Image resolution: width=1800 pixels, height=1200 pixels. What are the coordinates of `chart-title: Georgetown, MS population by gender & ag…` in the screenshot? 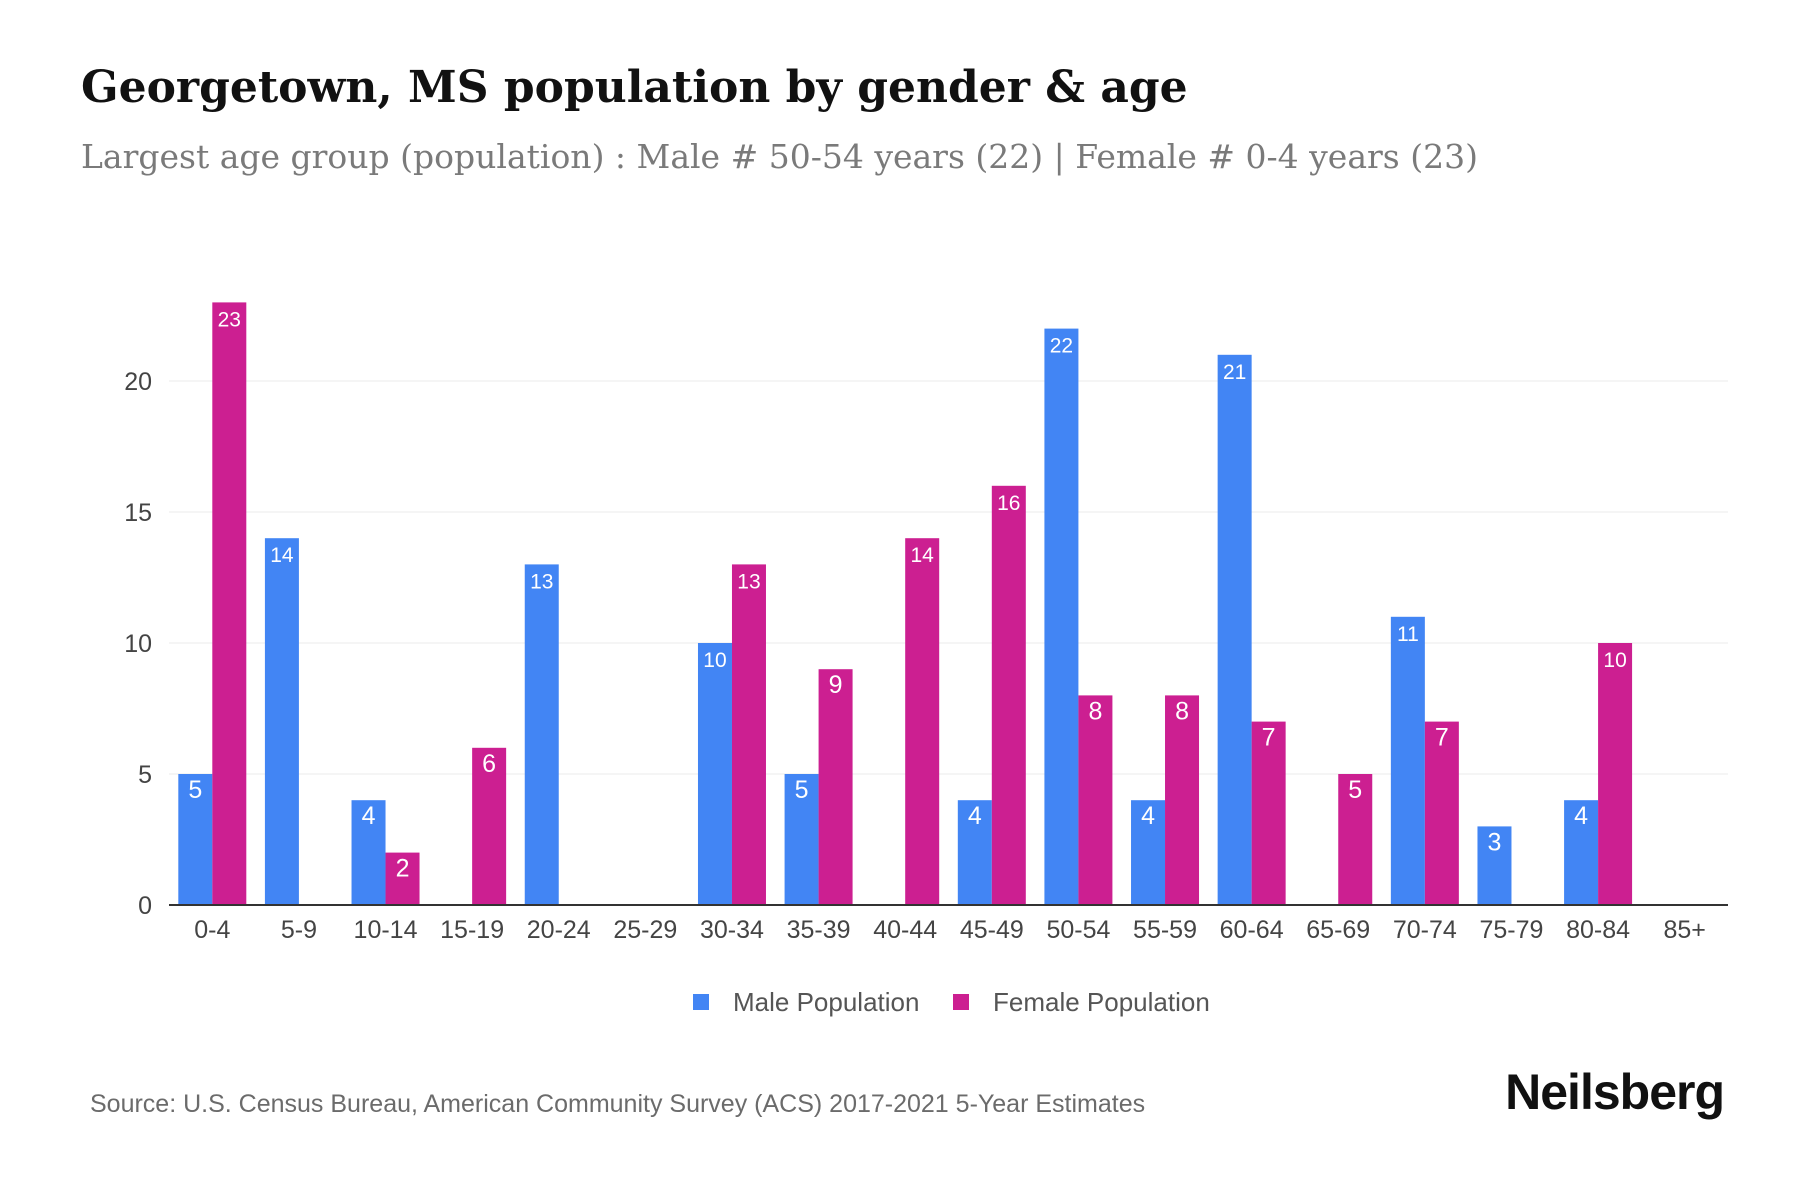 It's located at (634, 87).